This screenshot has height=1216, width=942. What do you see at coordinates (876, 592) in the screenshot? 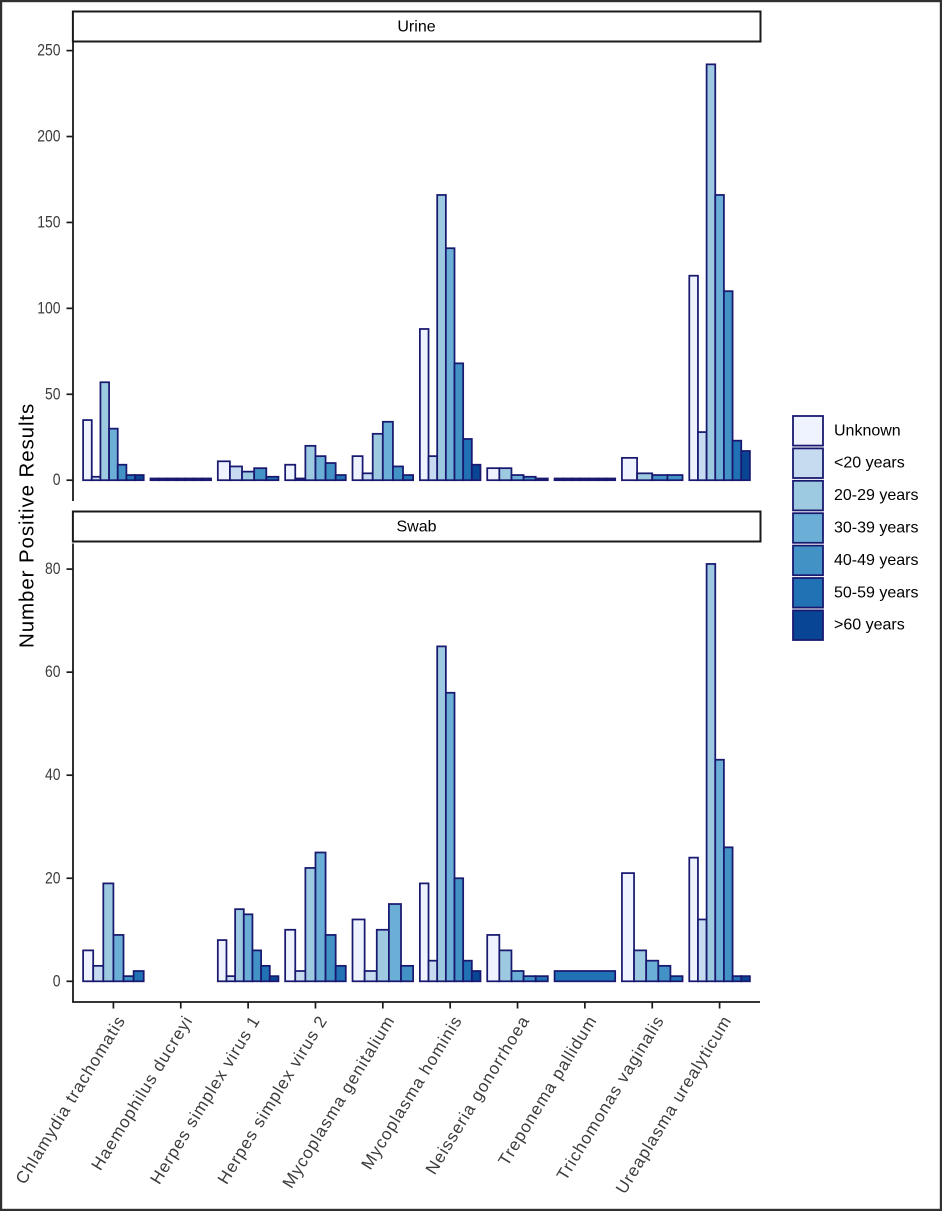
I see `svg-text: 50-59 years` at bounding box center [876, 592].